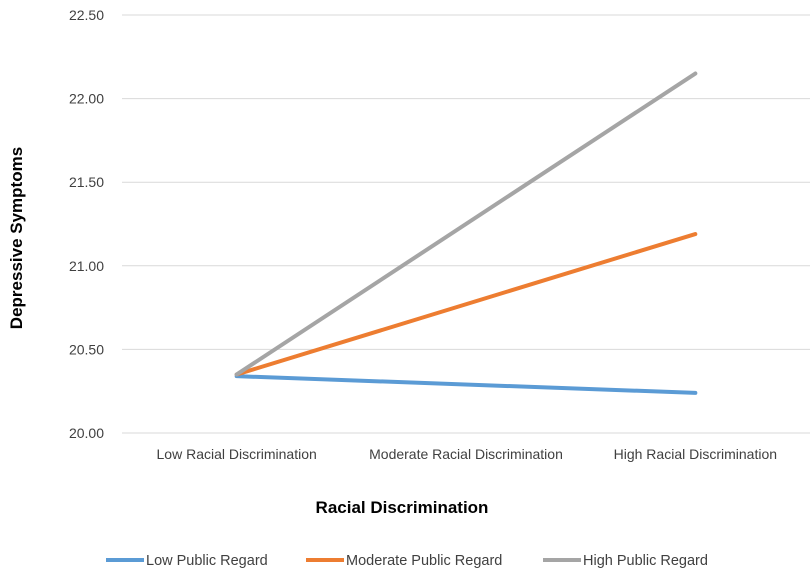 The image size is (812, 572). Describe the element at coordinates (86, 182) in the screenshot. I see `y-tick-label: 21.50` at that location.